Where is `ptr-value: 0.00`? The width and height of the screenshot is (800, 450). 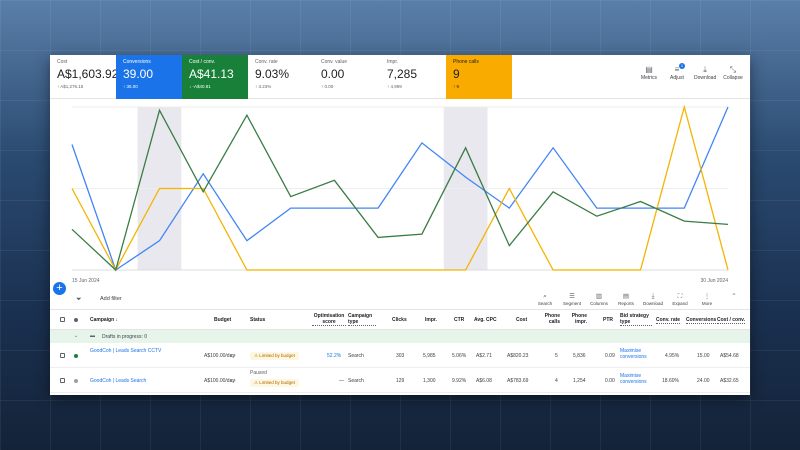 ptr-value: 0.00 is located at coordinates (610, 381).